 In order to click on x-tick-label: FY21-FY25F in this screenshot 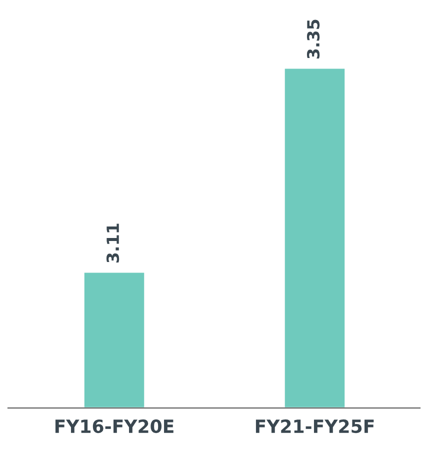, I will do `click(315, 426)`.